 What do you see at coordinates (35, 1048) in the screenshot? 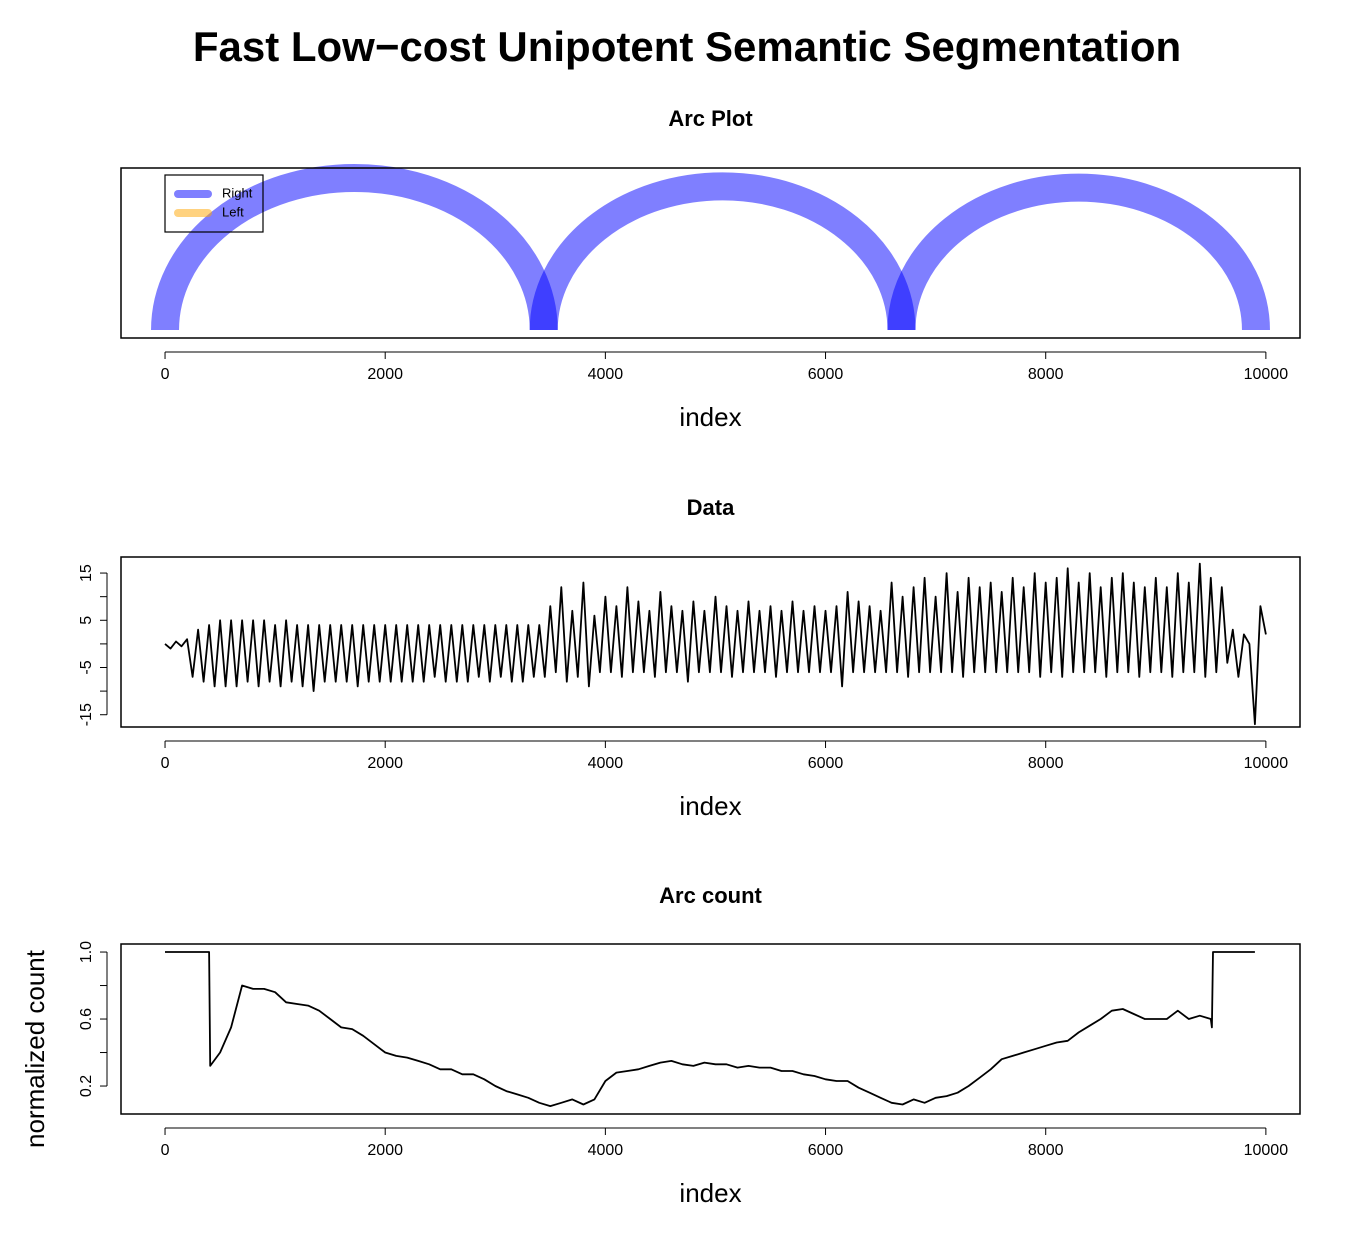
I see `y-axis-label: normalized count` at bounding box center [35, 1048].